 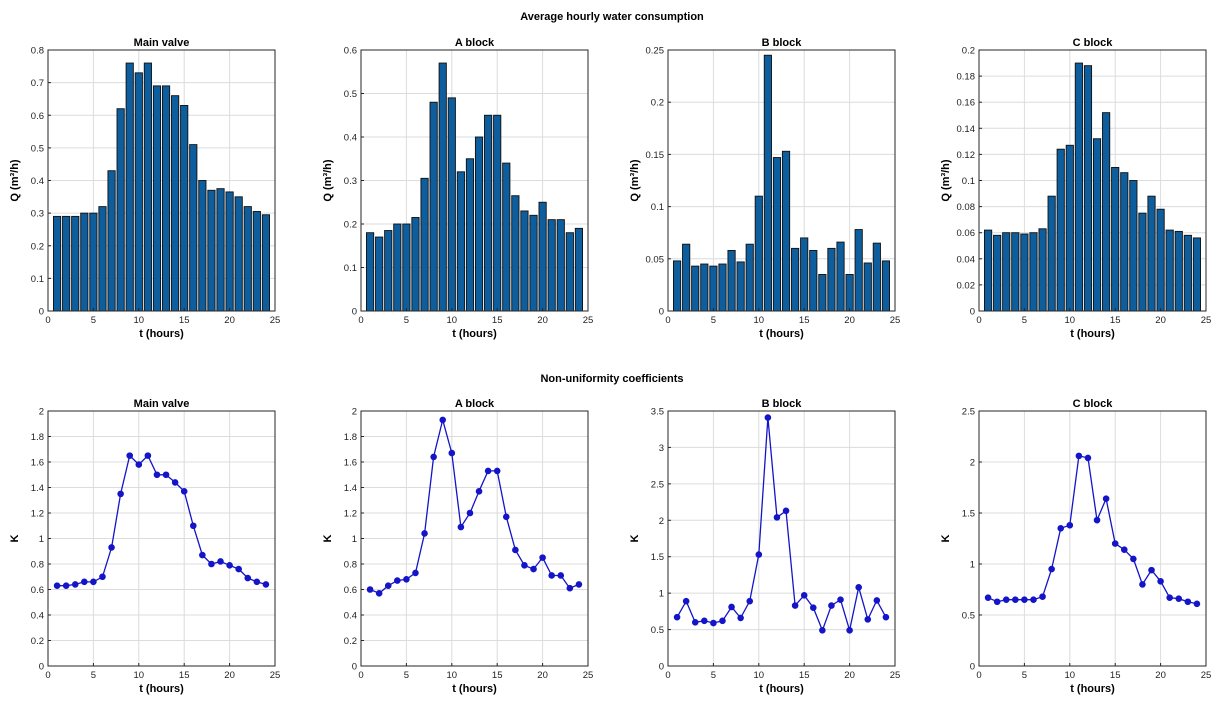 What do you see at coordinates (350, 437) in the screenshot?
I see `y-tick-label: 1.8` at bounding box center [350, 437].